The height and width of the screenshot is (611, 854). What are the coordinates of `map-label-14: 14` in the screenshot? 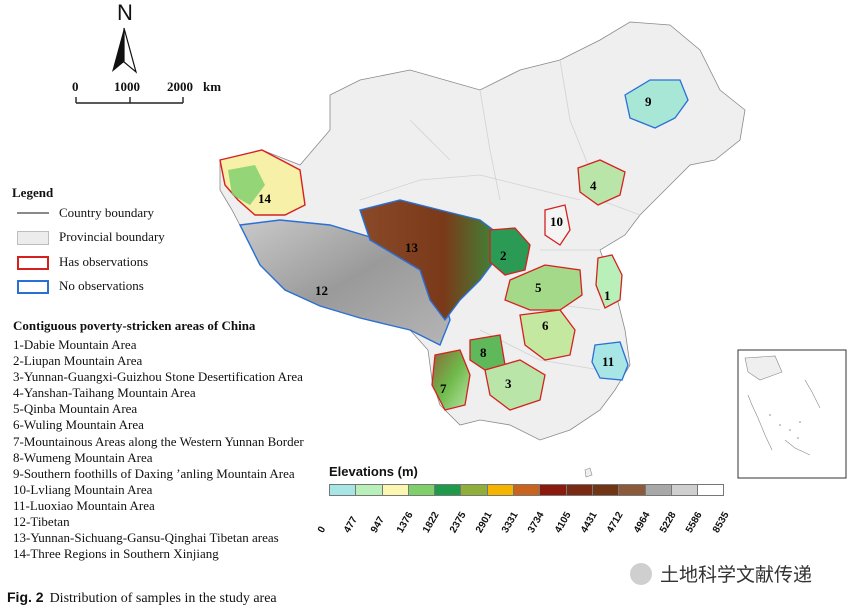 It's located at (265, 198).